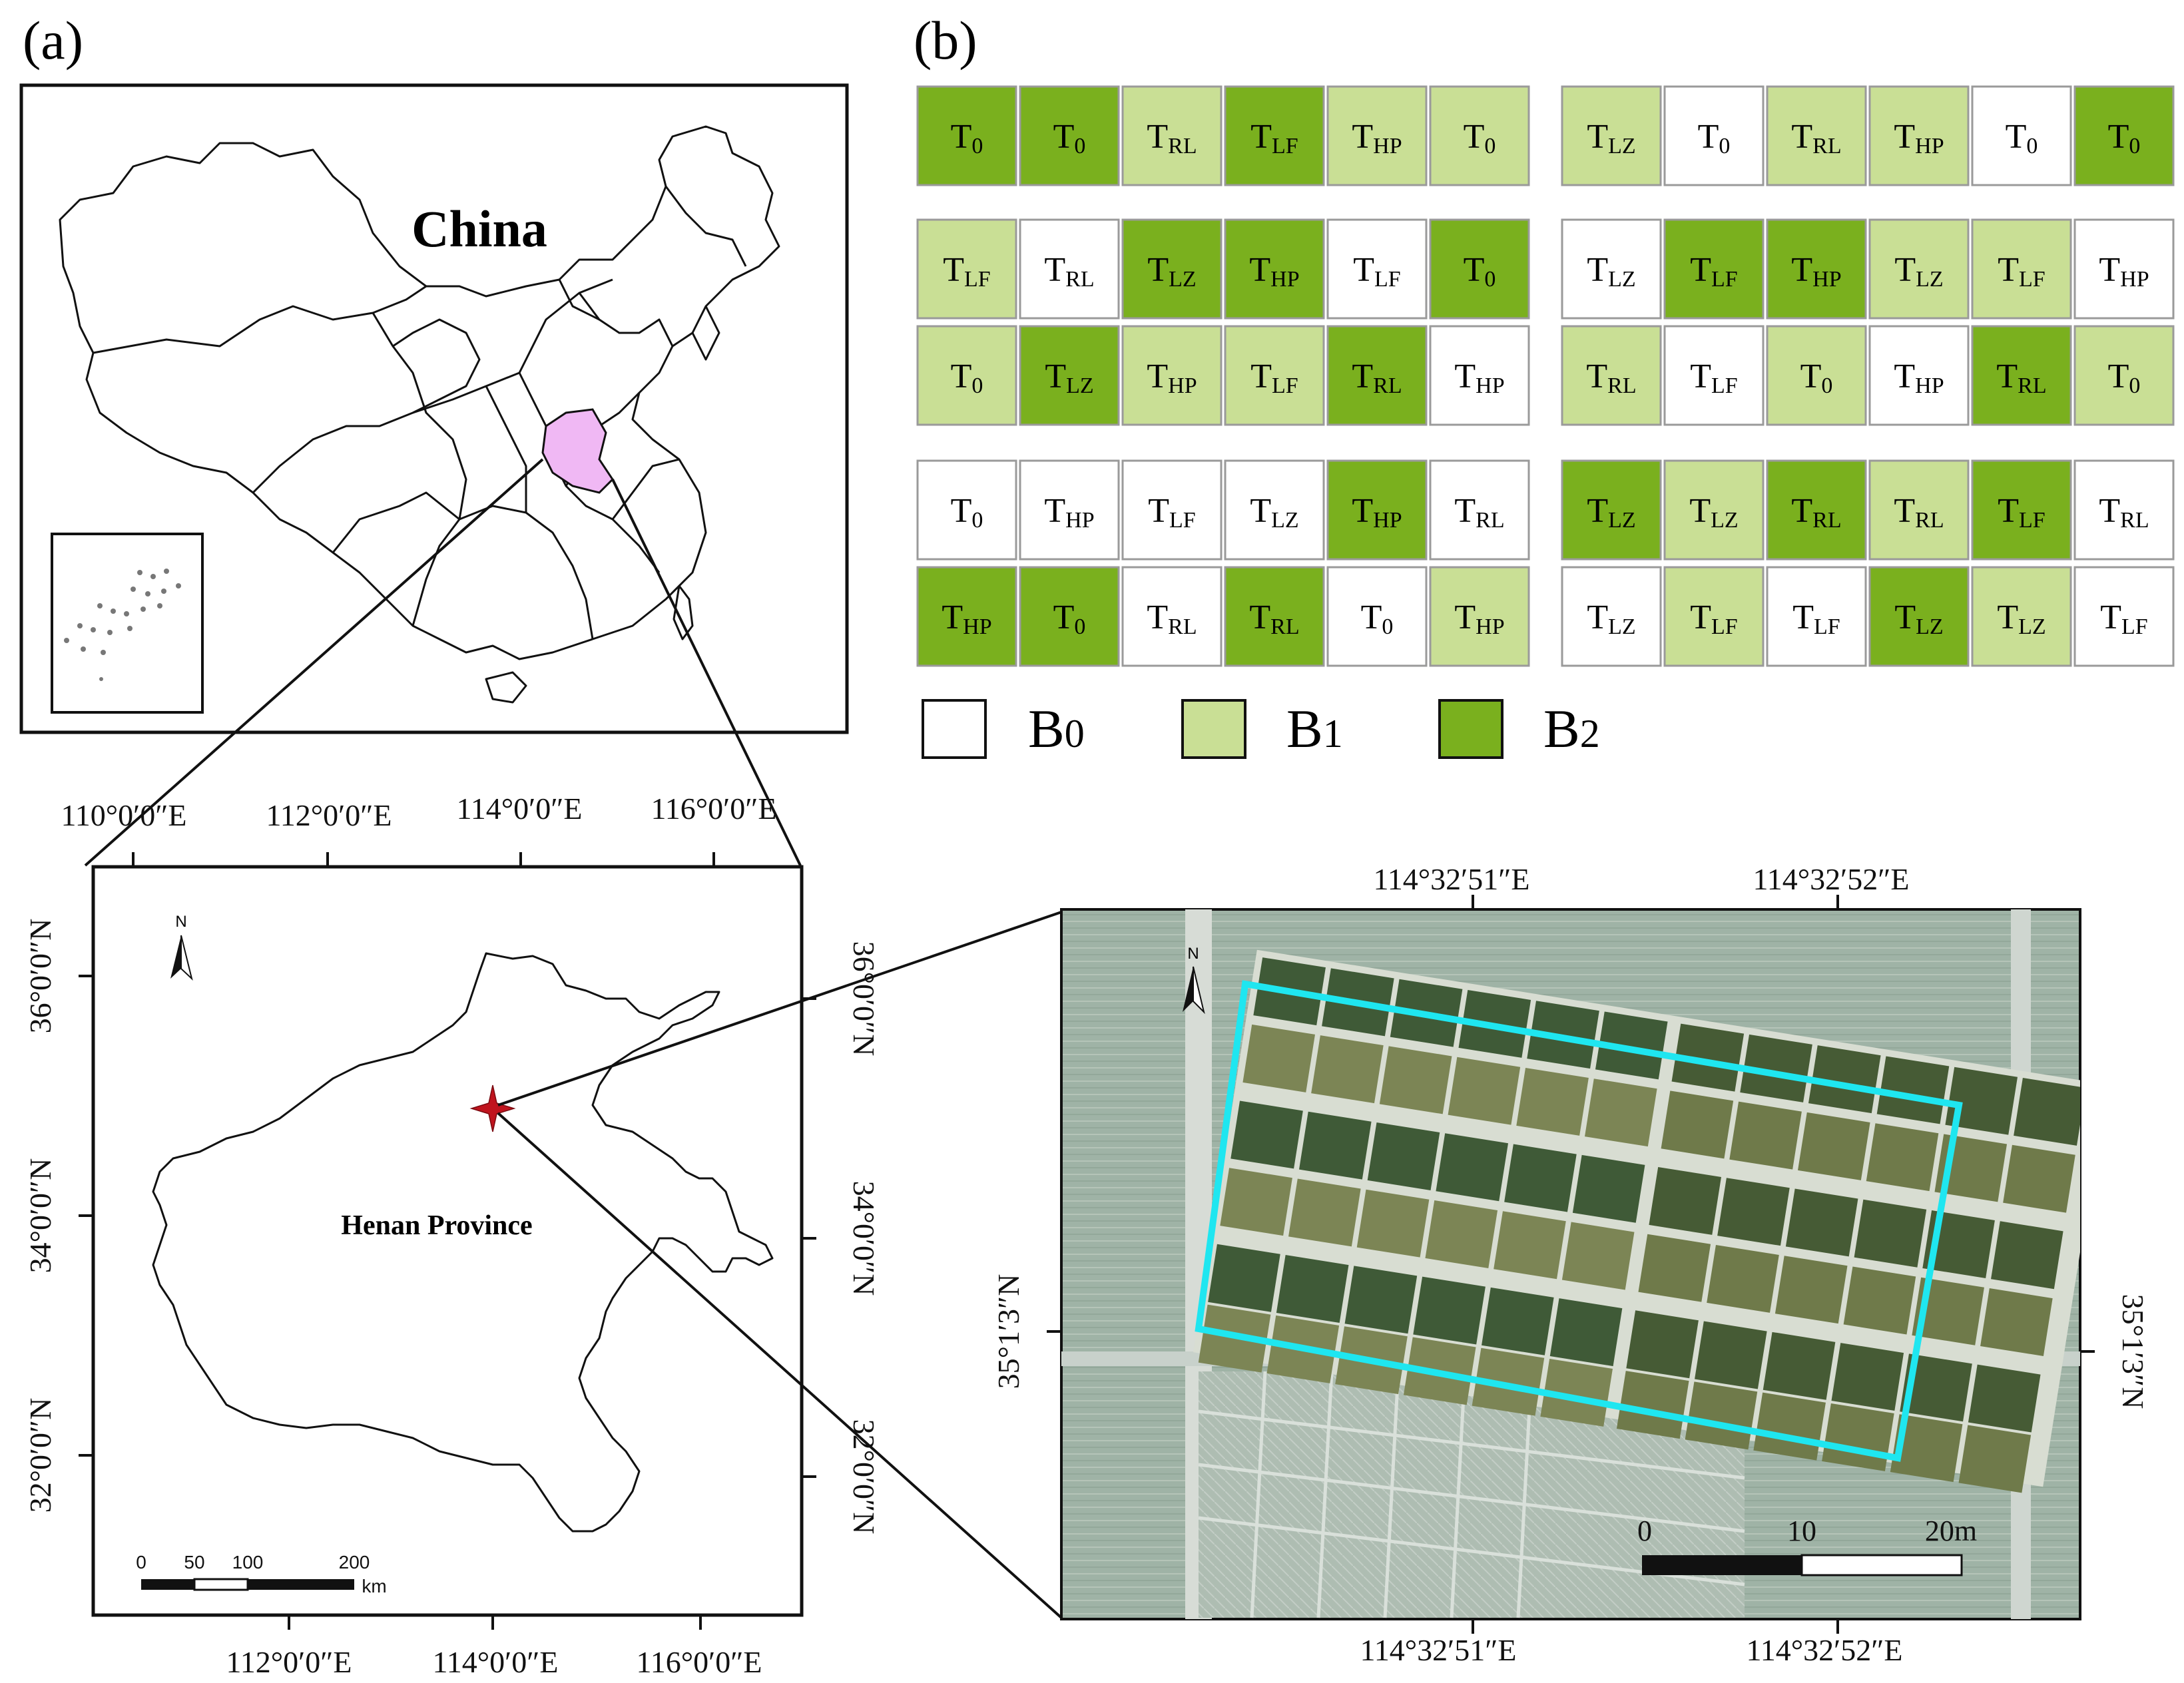  Describe the element at coordinates (1193, 954) in the screenshot. I see `svg-text: N` at that location.